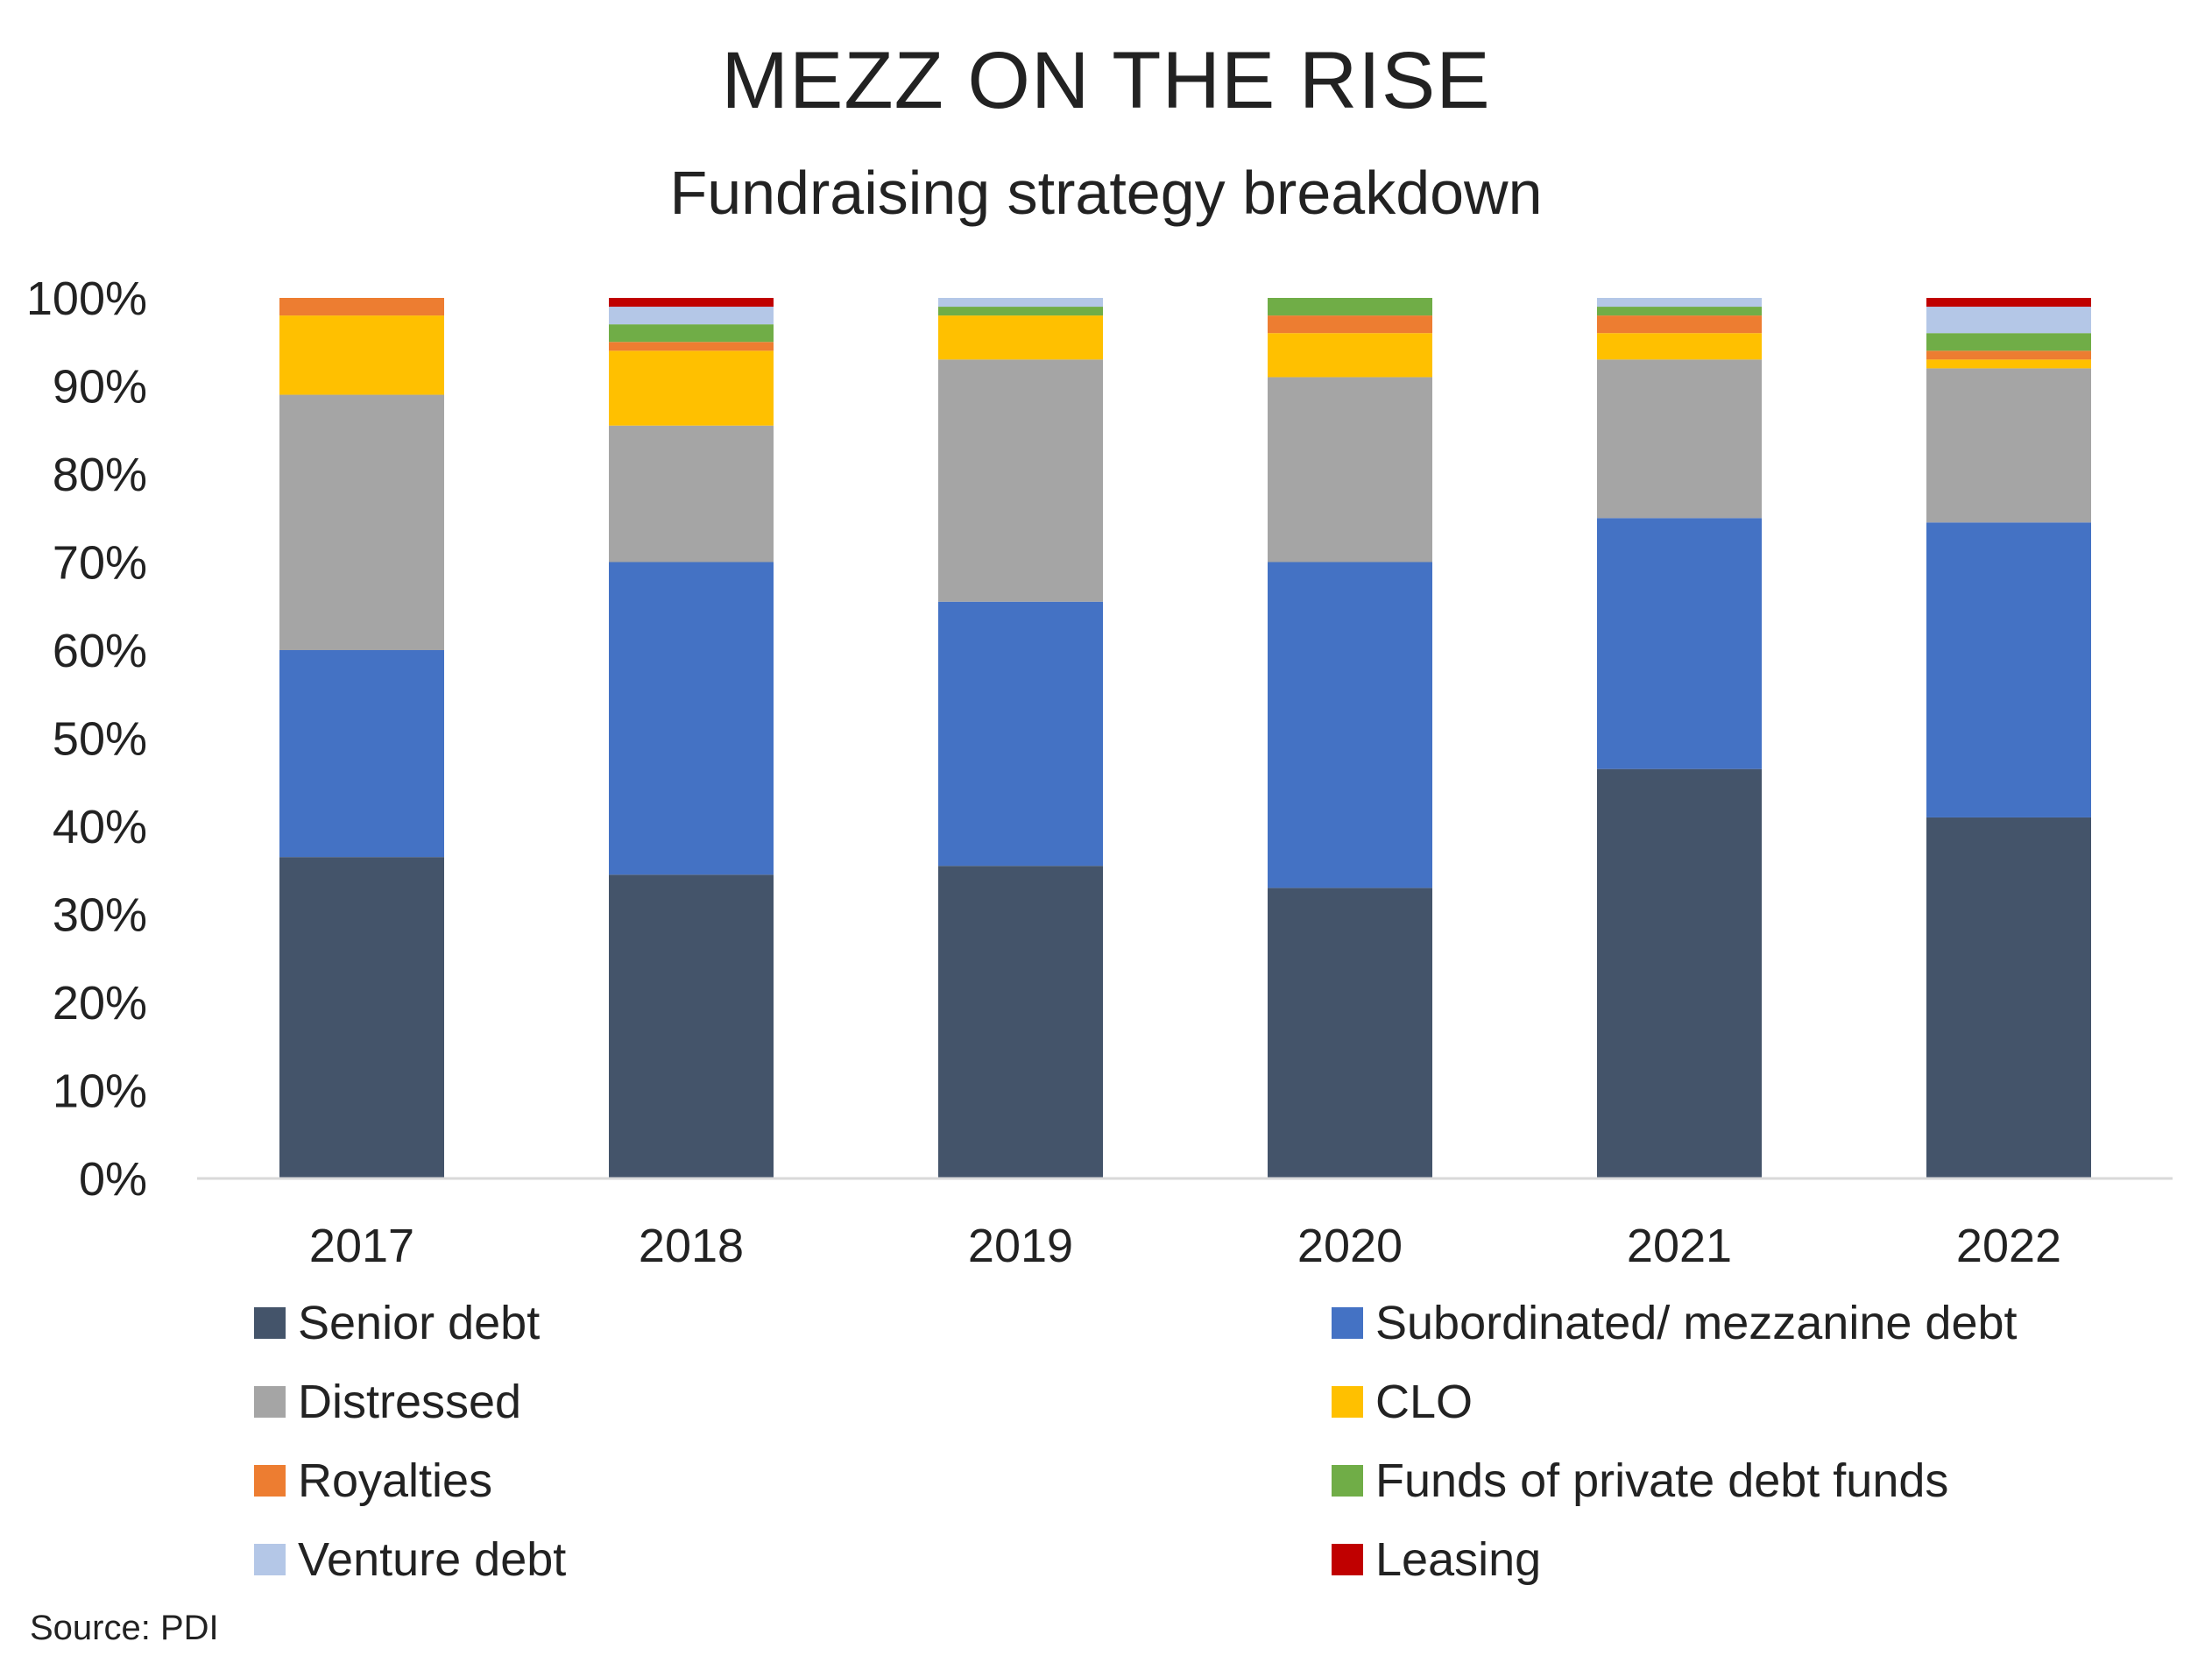 This screenshot has width=2212, height=1670. I want to click on y-tick-label: 50%, so click(100, 739).